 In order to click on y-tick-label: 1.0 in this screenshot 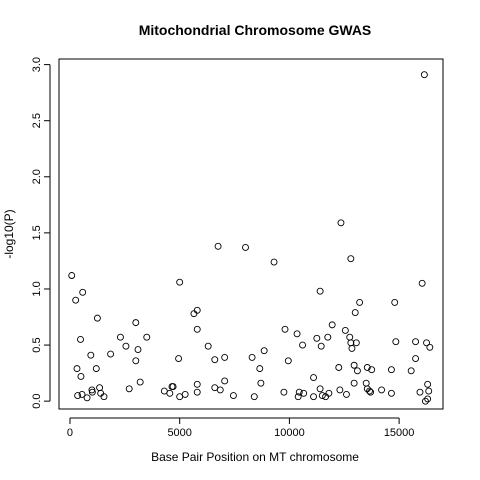, I will do `click(37, 288)`.